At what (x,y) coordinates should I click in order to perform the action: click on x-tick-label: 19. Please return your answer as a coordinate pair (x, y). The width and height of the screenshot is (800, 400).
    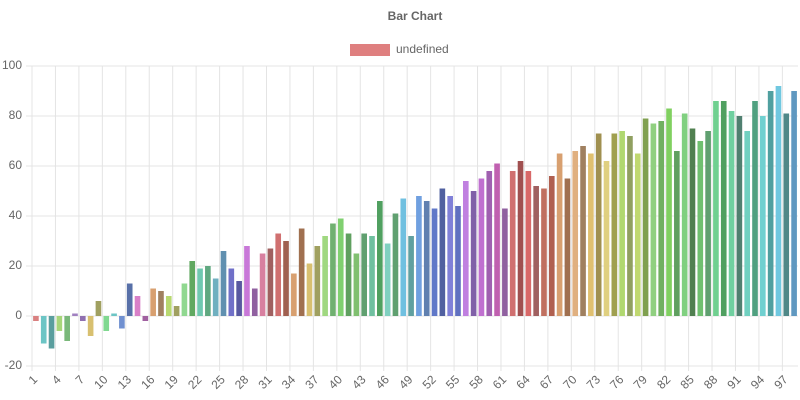
    Looking at the image, I should click on (172, 382).